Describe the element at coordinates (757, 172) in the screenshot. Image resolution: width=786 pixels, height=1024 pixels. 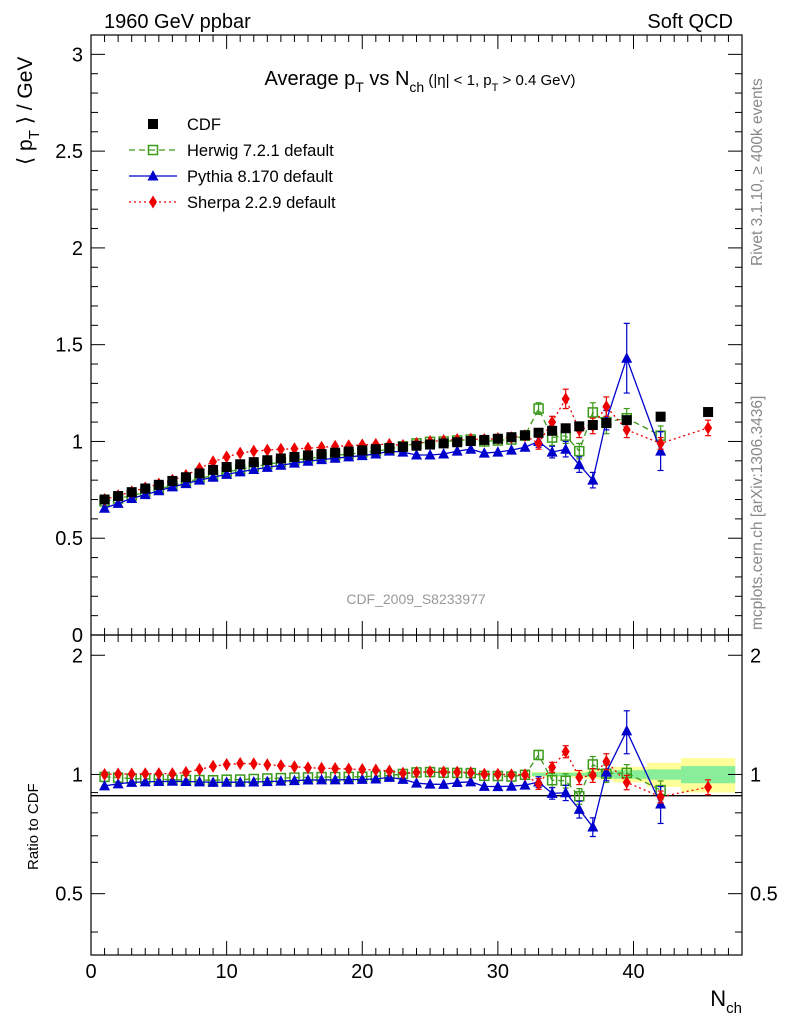
I see `rivet-label: Rivet 3.1.10, ≥ 400k events` at that location.